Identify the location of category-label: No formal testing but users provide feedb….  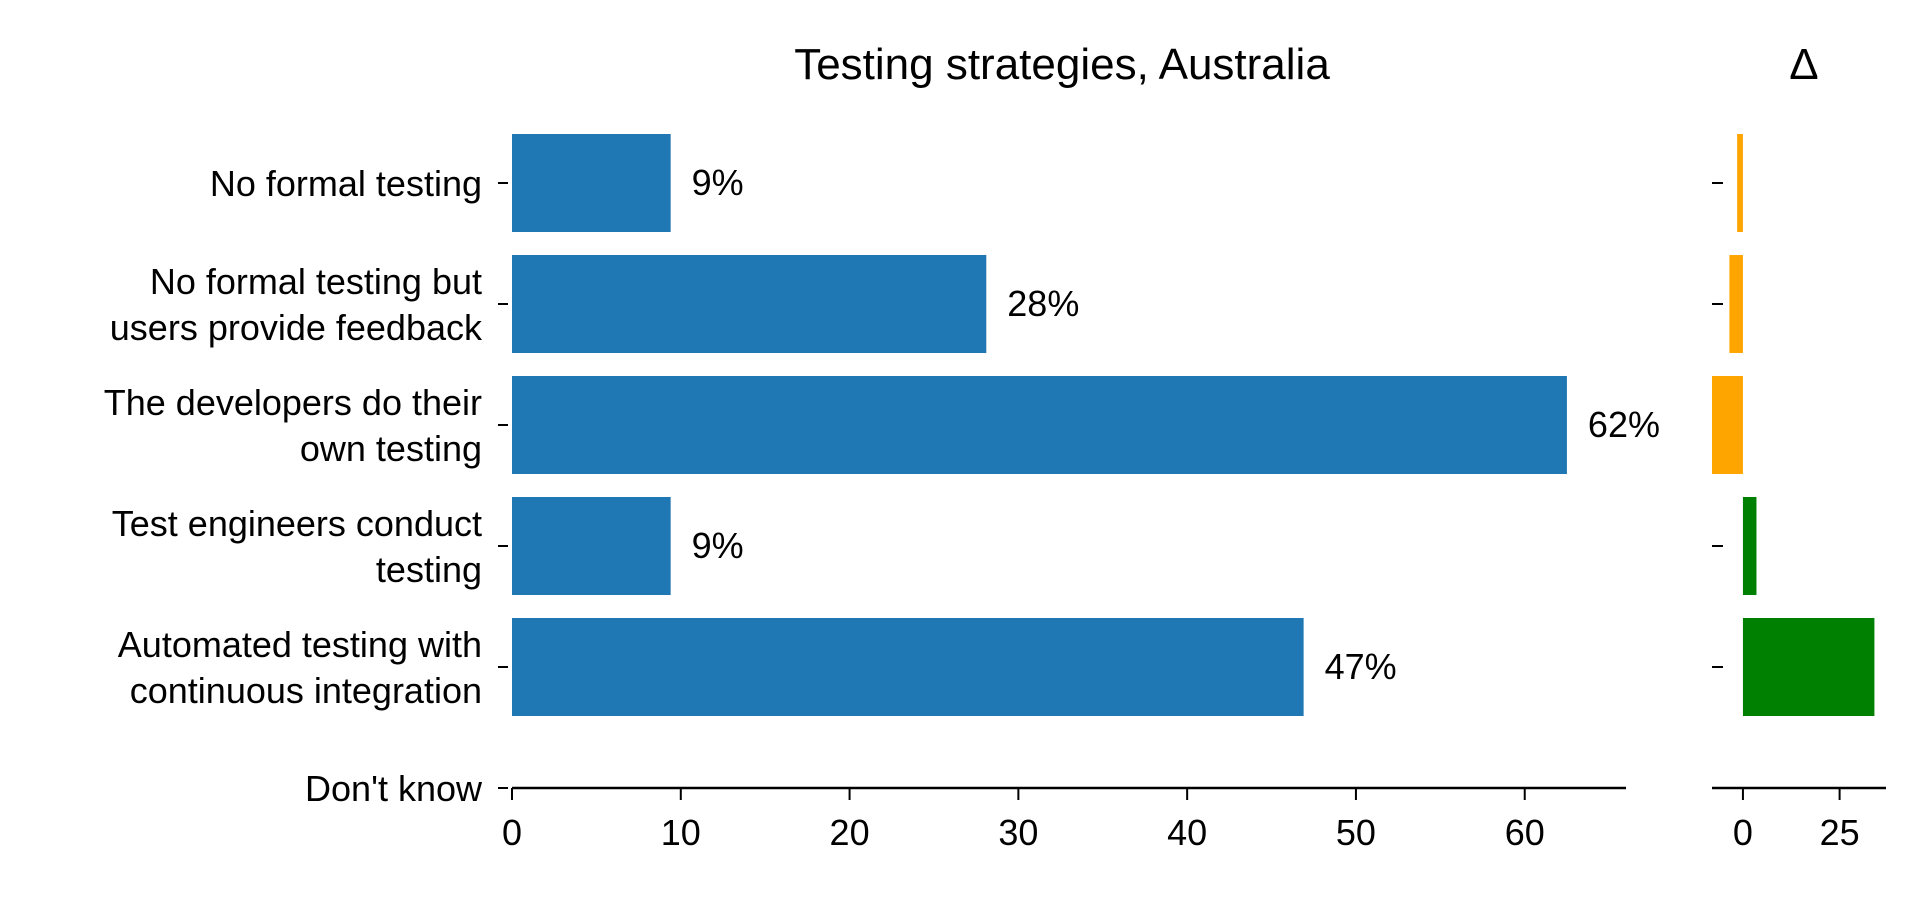
(296, 304).